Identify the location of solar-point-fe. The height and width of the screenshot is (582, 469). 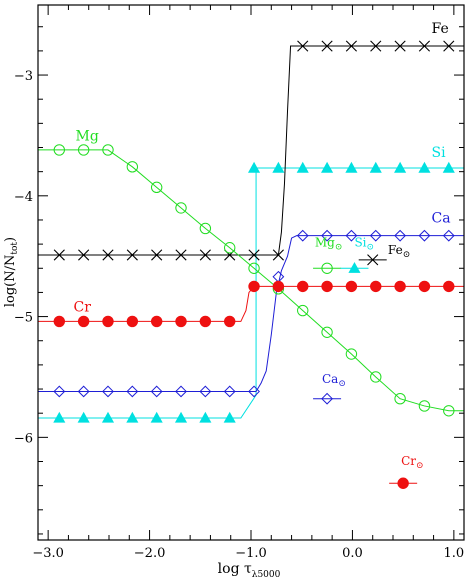
(373, 260).